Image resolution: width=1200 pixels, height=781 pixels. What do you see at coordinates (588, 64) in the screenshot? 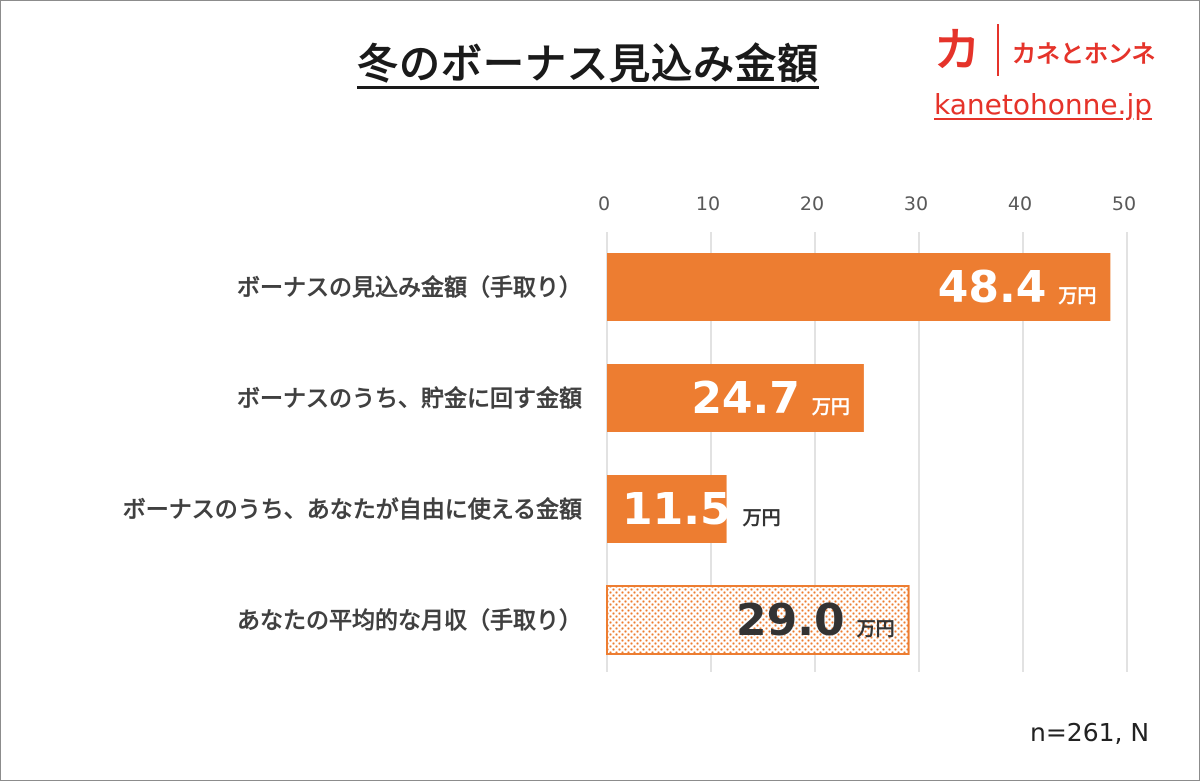
I see `chart-title: 冬のボーナス見込み金額` at bounding box center [588, 64].